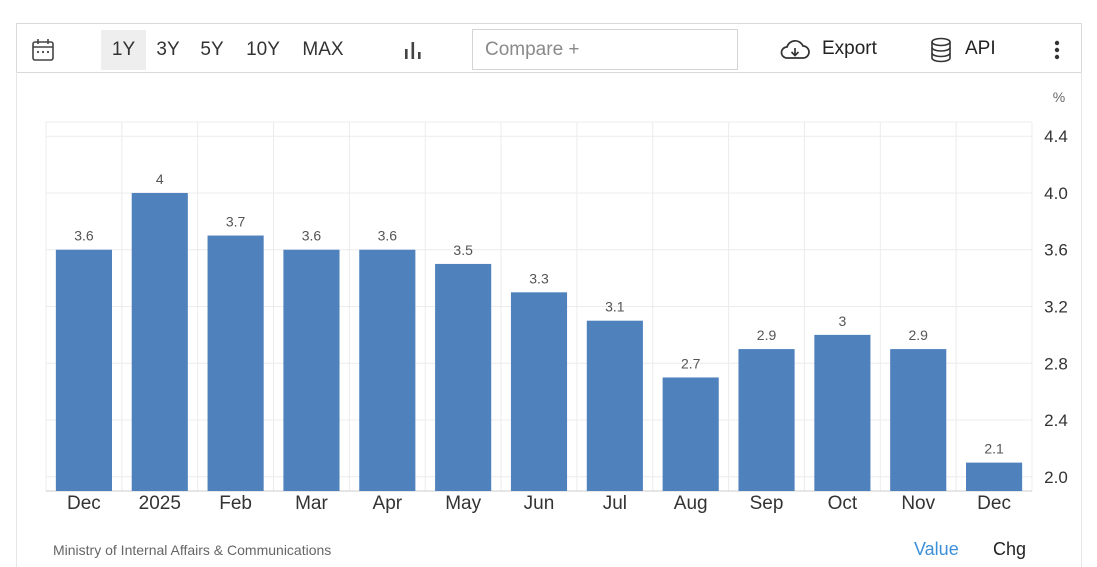 This screenshot has width=1097, height=567. What do you see at coordinates (615, 503) in the screenshot?
I see `x-tick-label: Jul` at bounding box center [615, 503].